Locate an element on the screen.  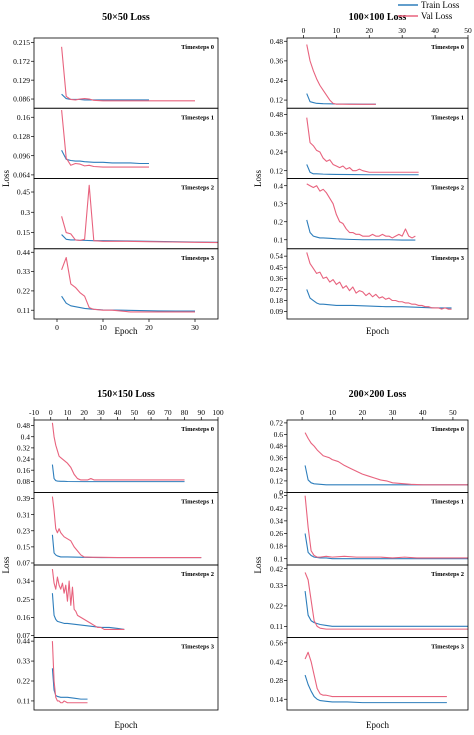
subplot-timesteps-2: 0.1 0.2 0.3 0.4 Timesteps 2 is located at coordinates (371, 214).